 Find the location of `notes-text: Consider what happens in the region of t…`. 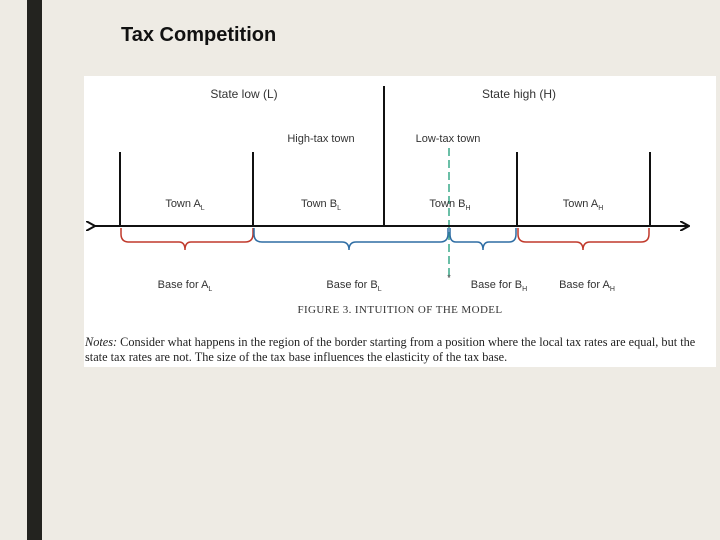

notes-text: Consider what happens in the region of t… is located at coordinates (390, 349).